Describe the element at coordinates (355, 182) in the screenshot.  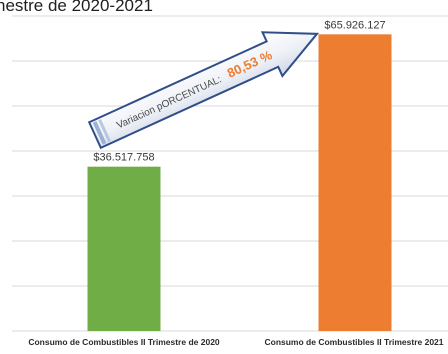
I see `bar-2021` at that location.